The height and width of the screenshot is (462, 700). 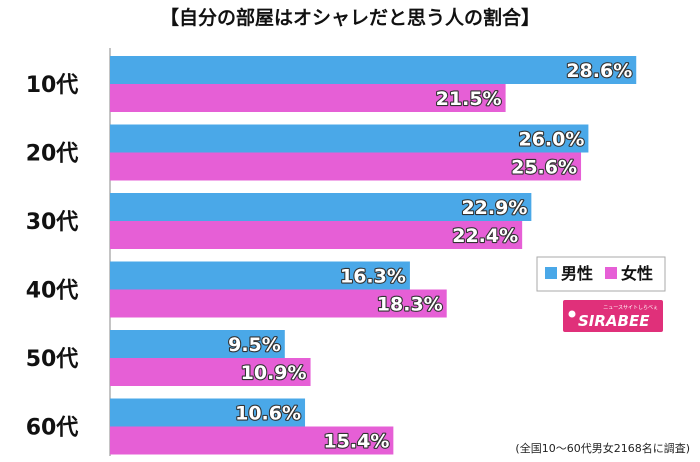 What do you see at coordinates (274, 373) in the screenshot?
I see `data-label: 10.9%` at bounding box center [274, 373].